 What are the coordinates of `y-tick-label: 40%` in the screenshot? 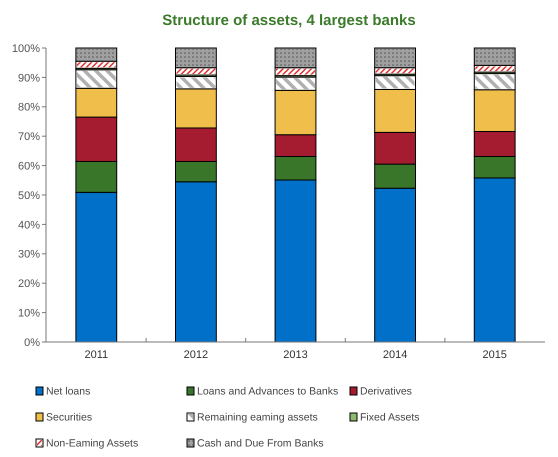 It's located at (29, 225).